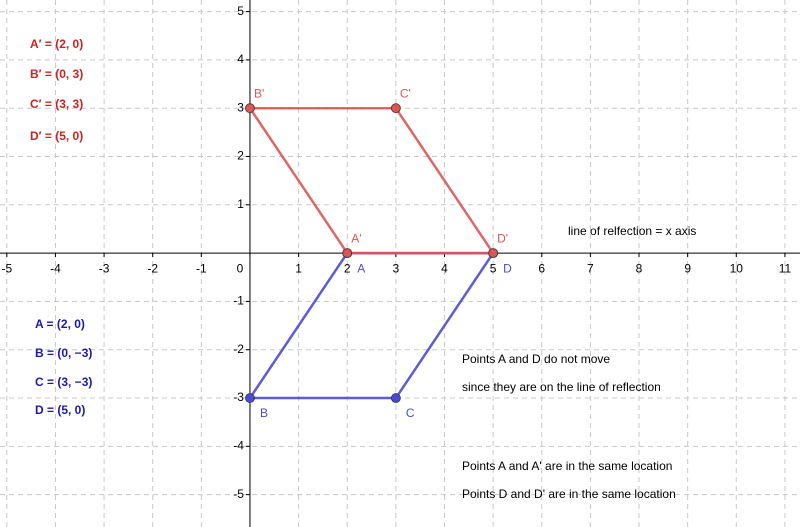 The width and height of the screenshot is (800, 527). I want to click on x-tick-label: 10, so click(737, 268).